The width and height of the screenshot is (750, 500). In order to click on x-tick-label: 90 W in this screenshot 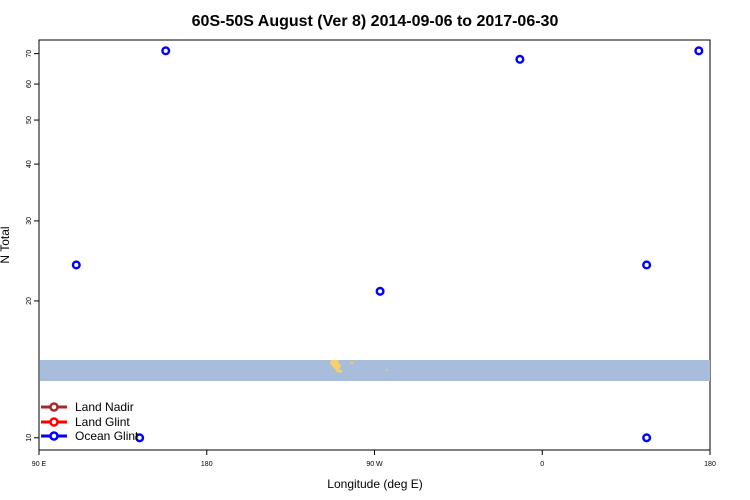, I will do `click(374, 464)`.